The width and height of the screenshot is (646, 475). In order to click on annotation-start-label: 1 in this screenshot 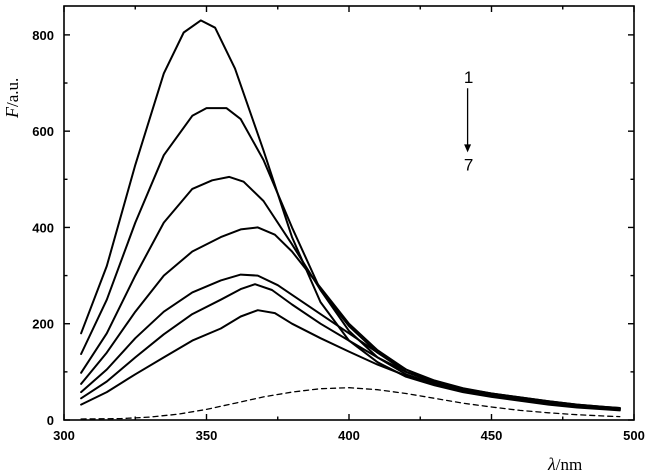, I will do `click(468, 77)`.